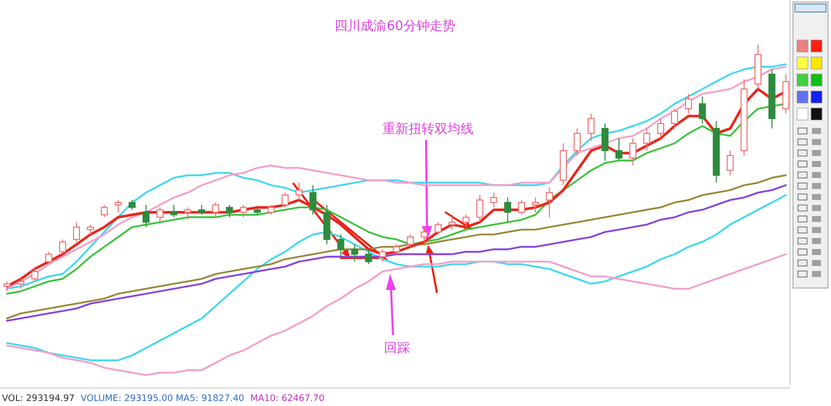  What do you see at coordinates (428, 129) in the screenshot?
I see `annotation: 重新扭转双均线` at bounding box center [428, 129].